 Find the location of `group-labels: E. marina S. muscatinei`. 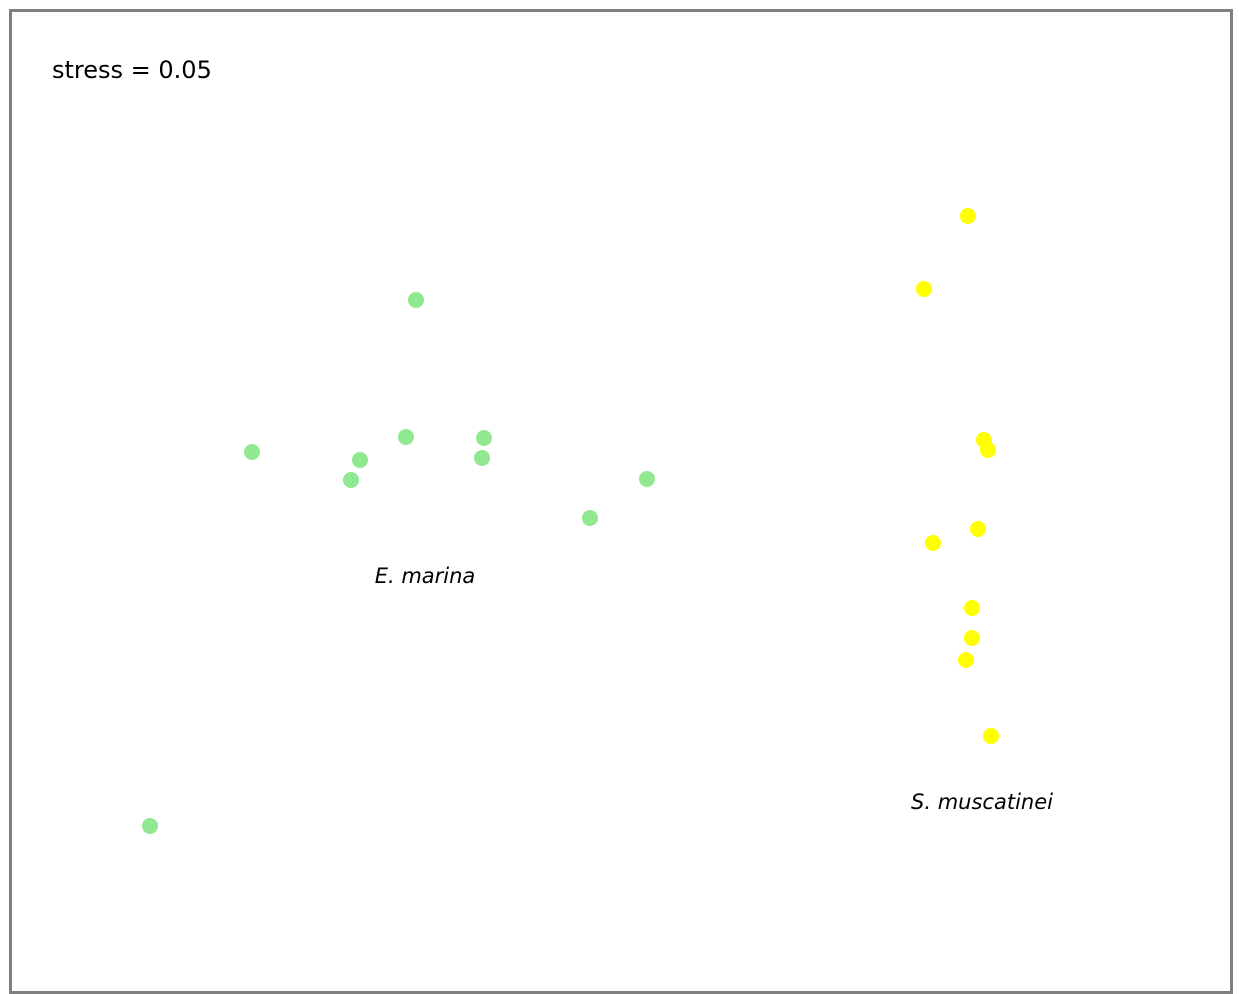

group-labels: E. marina S. muscatinei is located at coordinates (714, 689).